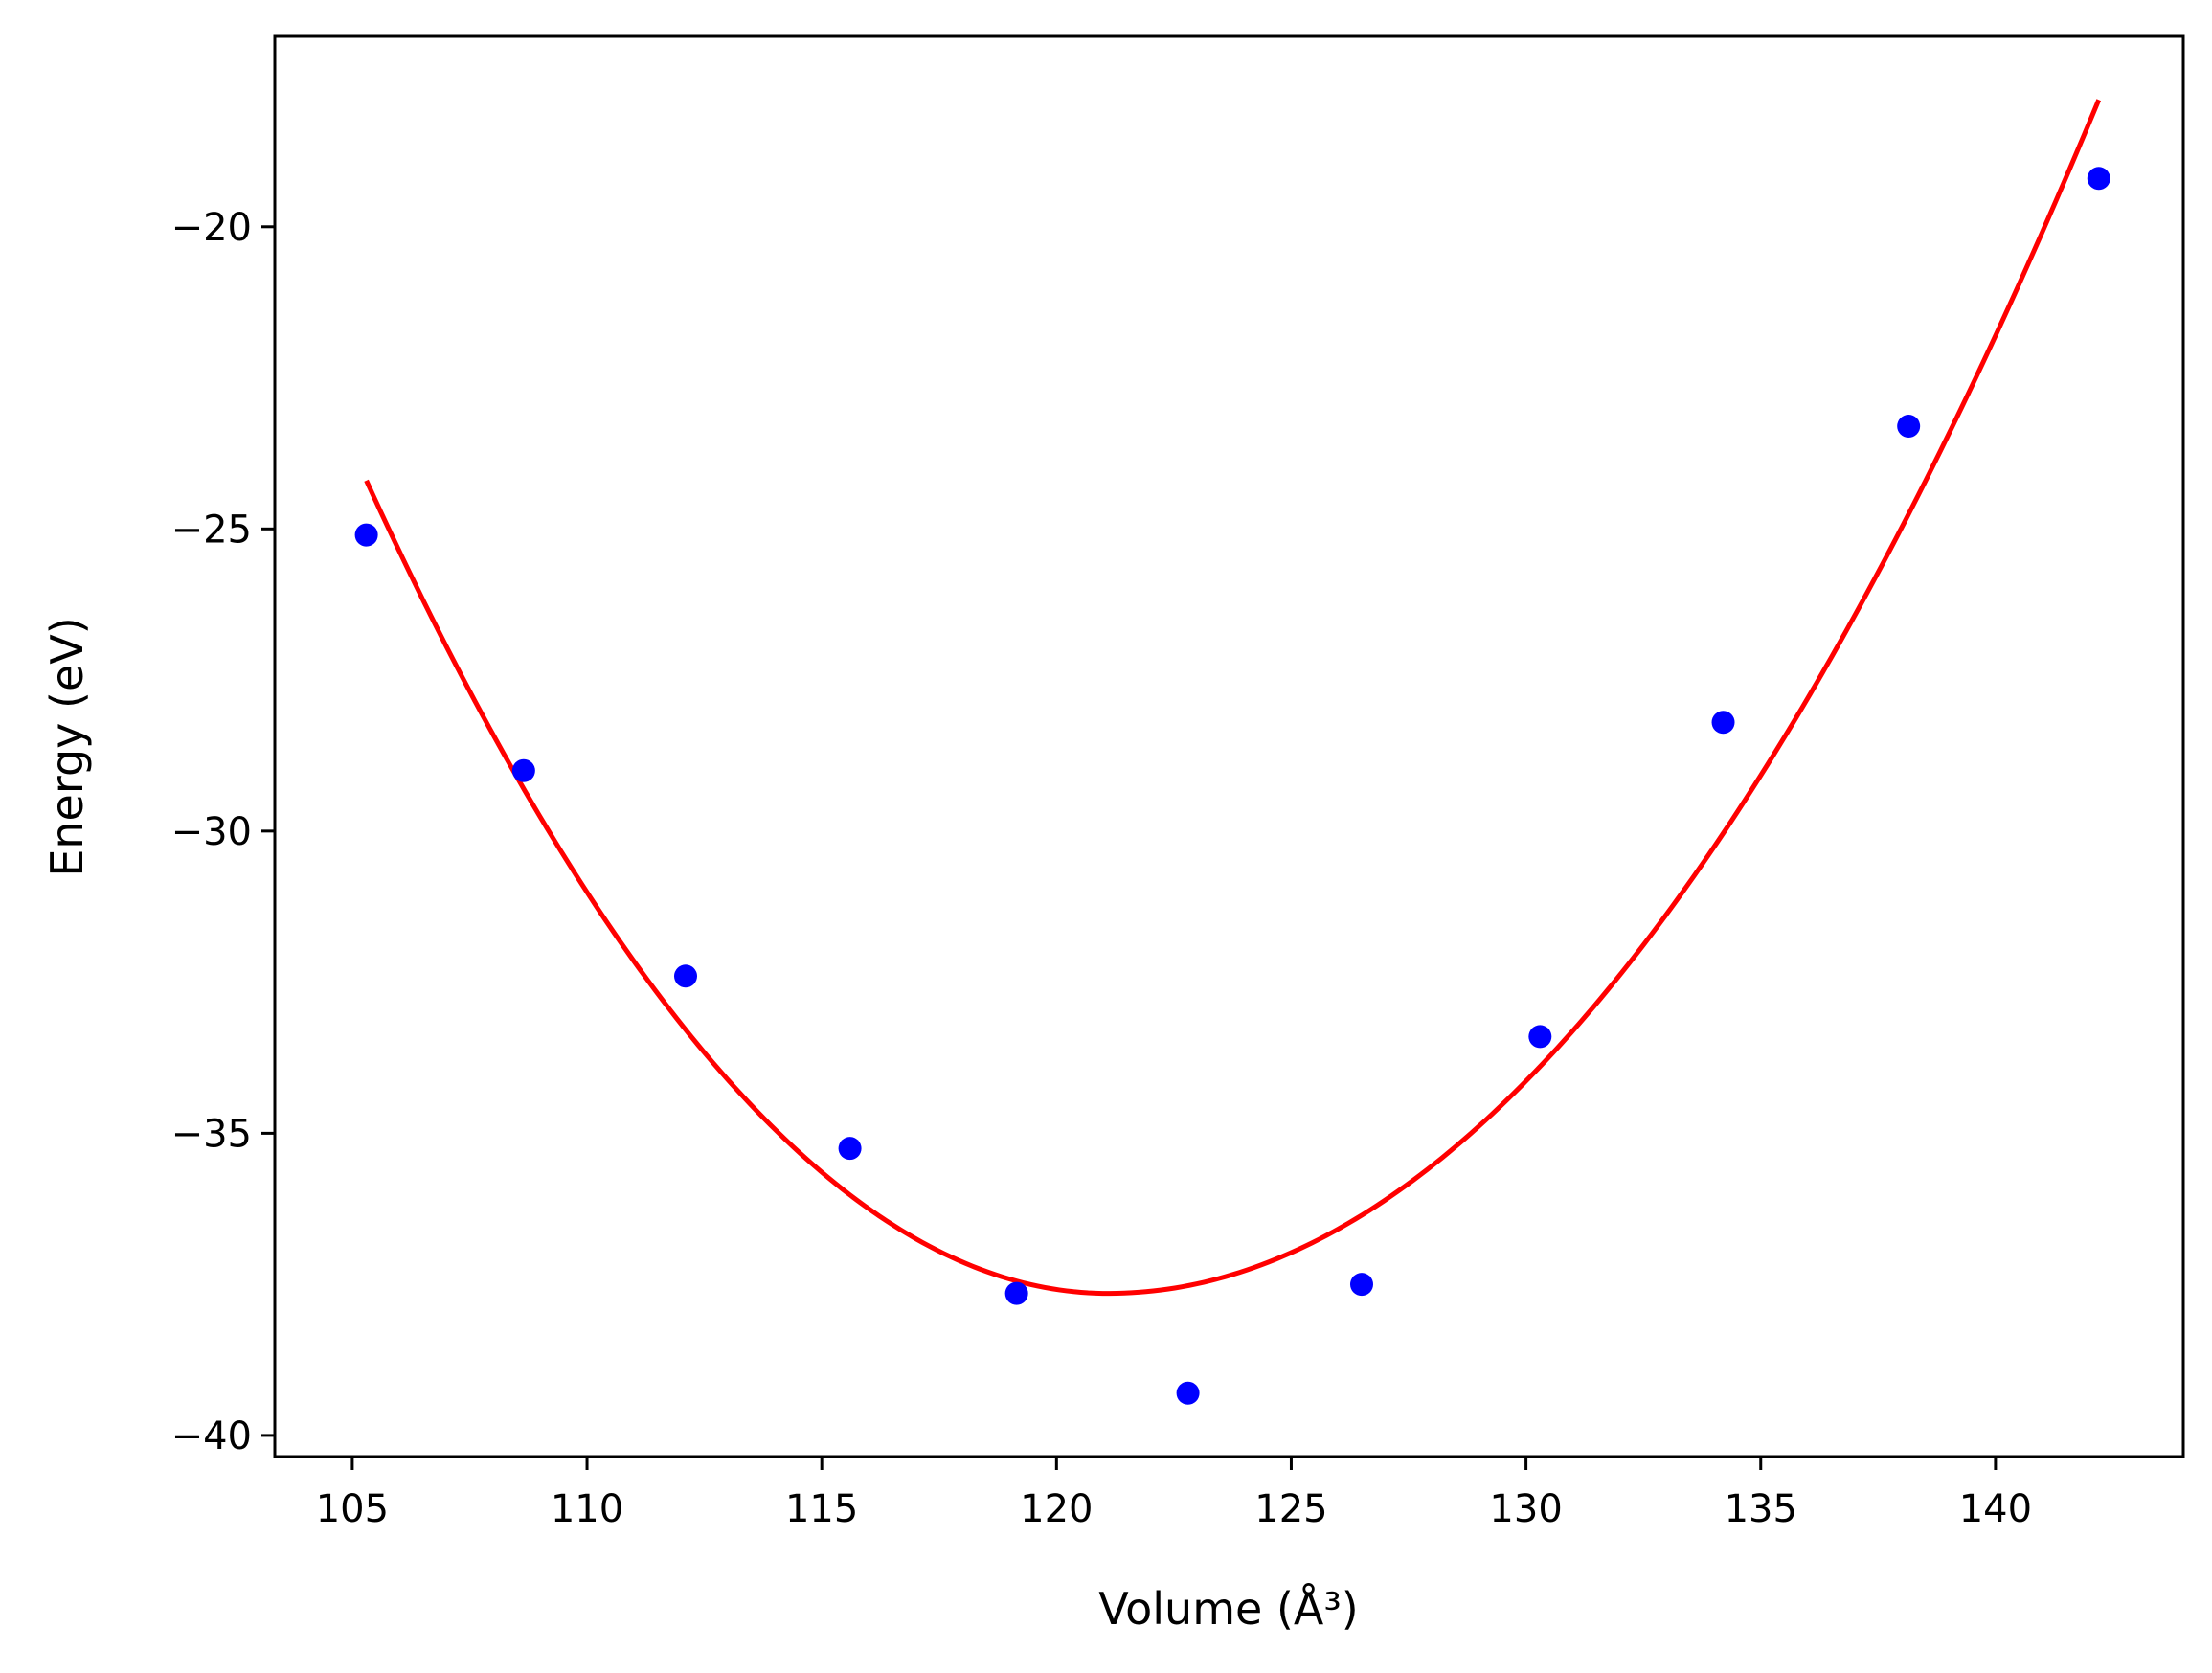 The height and width of the screenshot is (1673, 2212). What do you see at coordinates (587, 1509) in the screenshot?
I see `x-tick-label: 110` at bounding box center [587, 1509].